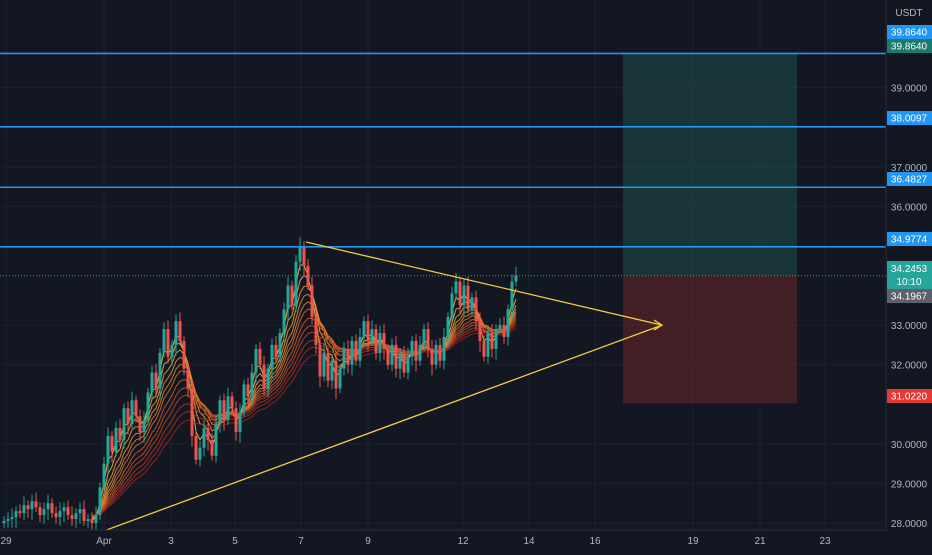 This screenshot has width=932, height=555. I want to click on profit-zone, so click(710, 164).